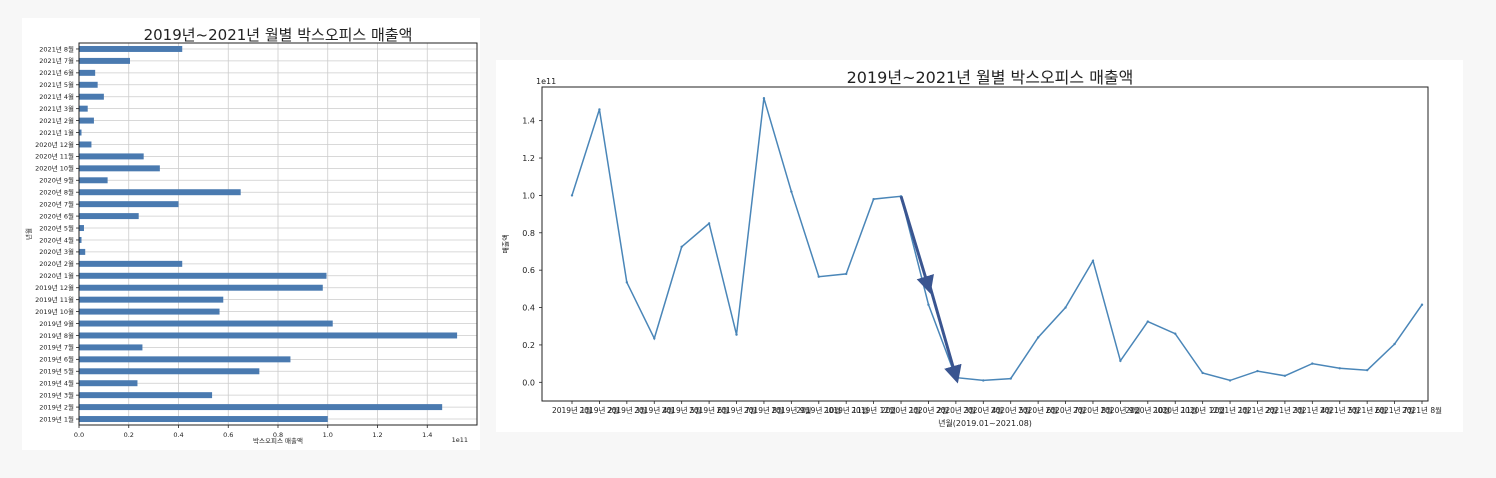 The height and width of the screenshot is (478, 1496). I want to click on line-x-axis-label: 년월(2019.01~2021.08), so click(985, 423).